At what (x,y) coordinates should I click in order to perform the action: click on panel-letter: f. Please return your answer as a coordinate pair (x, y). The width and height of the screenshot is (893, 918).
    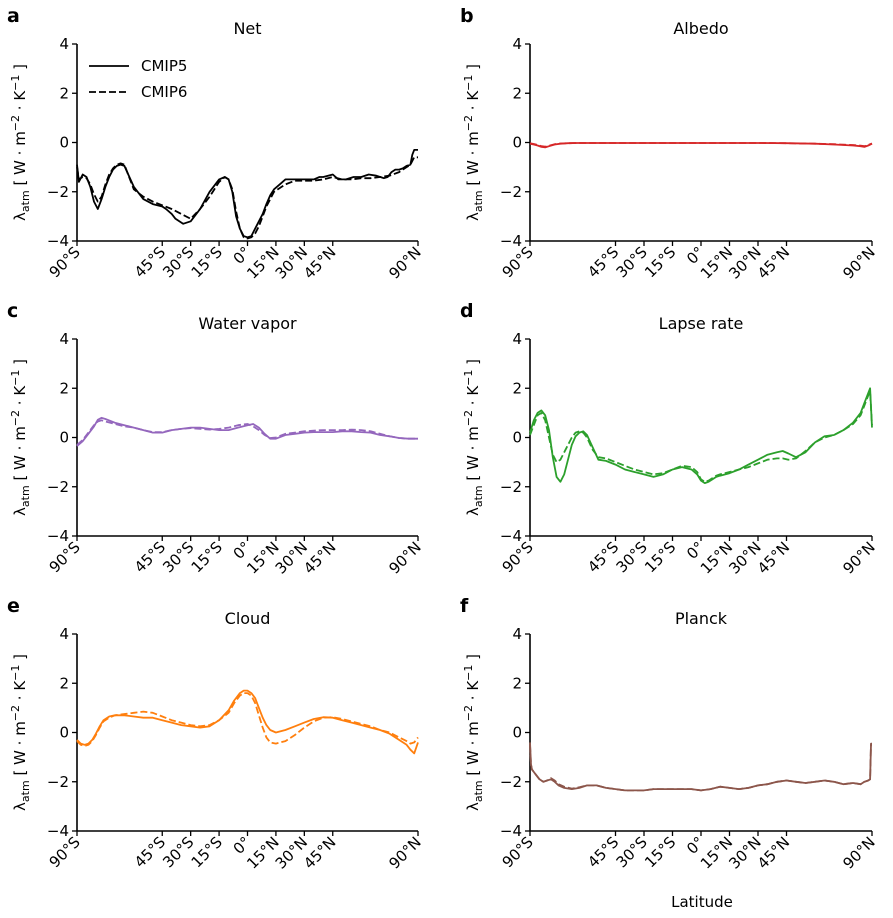
    Looking at the image, I should click on (464, 606).